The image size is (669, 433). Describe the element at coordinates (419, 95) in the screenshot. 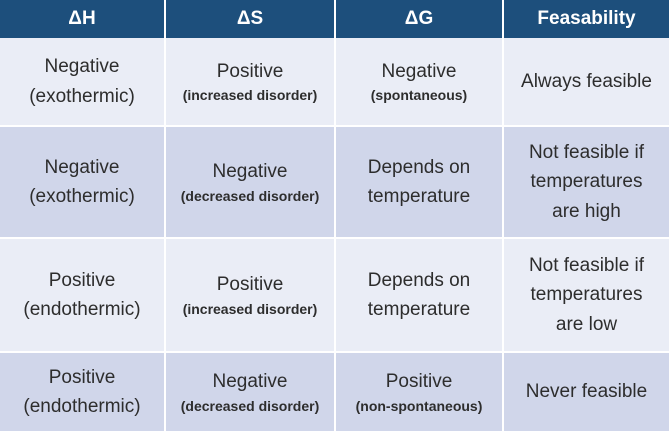

I see `cell-note: (spontaneous)` at that location.